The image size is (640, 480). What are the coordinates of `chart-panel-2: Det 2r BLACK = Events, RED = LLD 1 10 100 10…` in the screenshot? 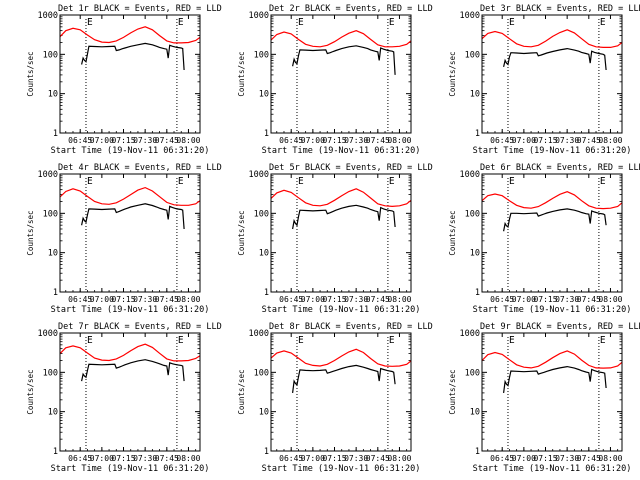 It's located at (335, 80).